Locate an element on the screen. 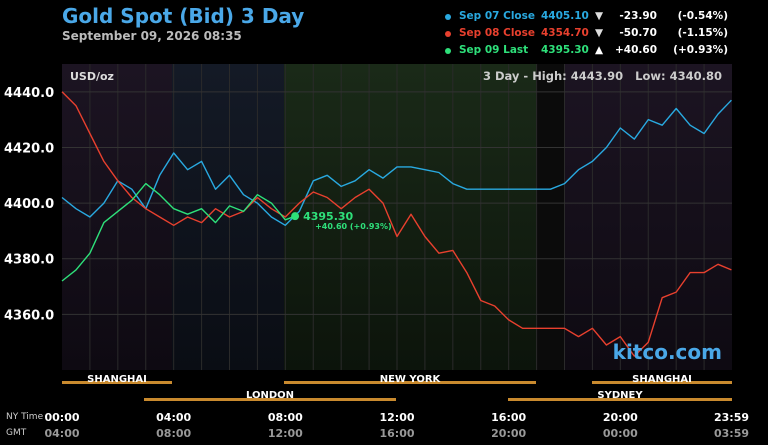  x-tick-label-gmt: 08:00 is located at coordinates (173, 433).